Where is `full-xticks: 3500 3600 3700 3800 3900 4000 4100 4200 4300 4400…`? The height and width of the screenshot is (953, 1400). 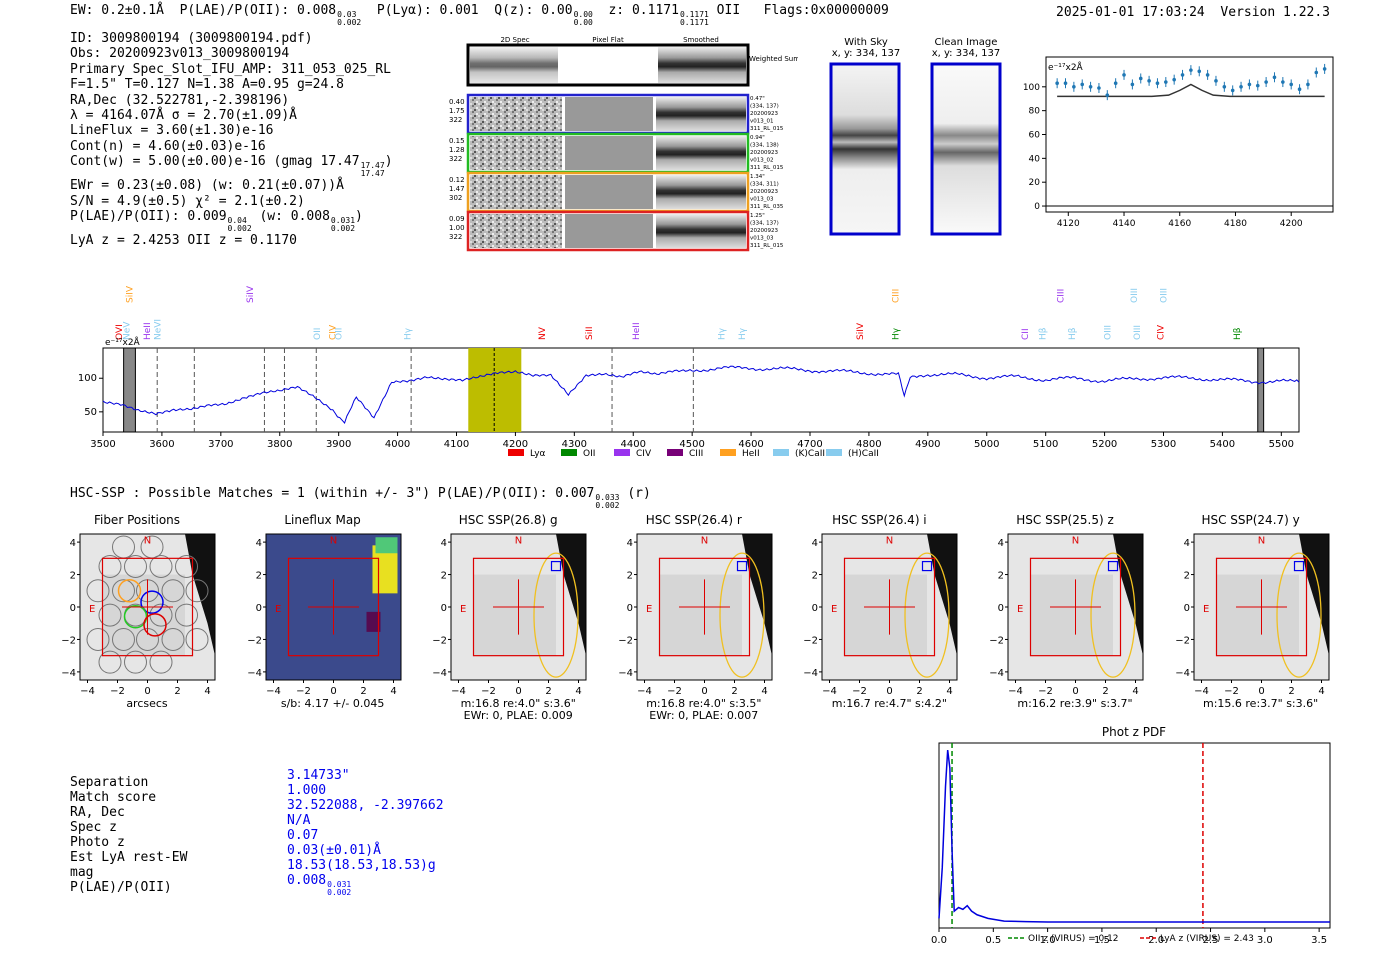
full-xticks: 3500 3600 3700 3800 3900 4000 4100 4200 4300 4400… is located at coordinates (692, 441).